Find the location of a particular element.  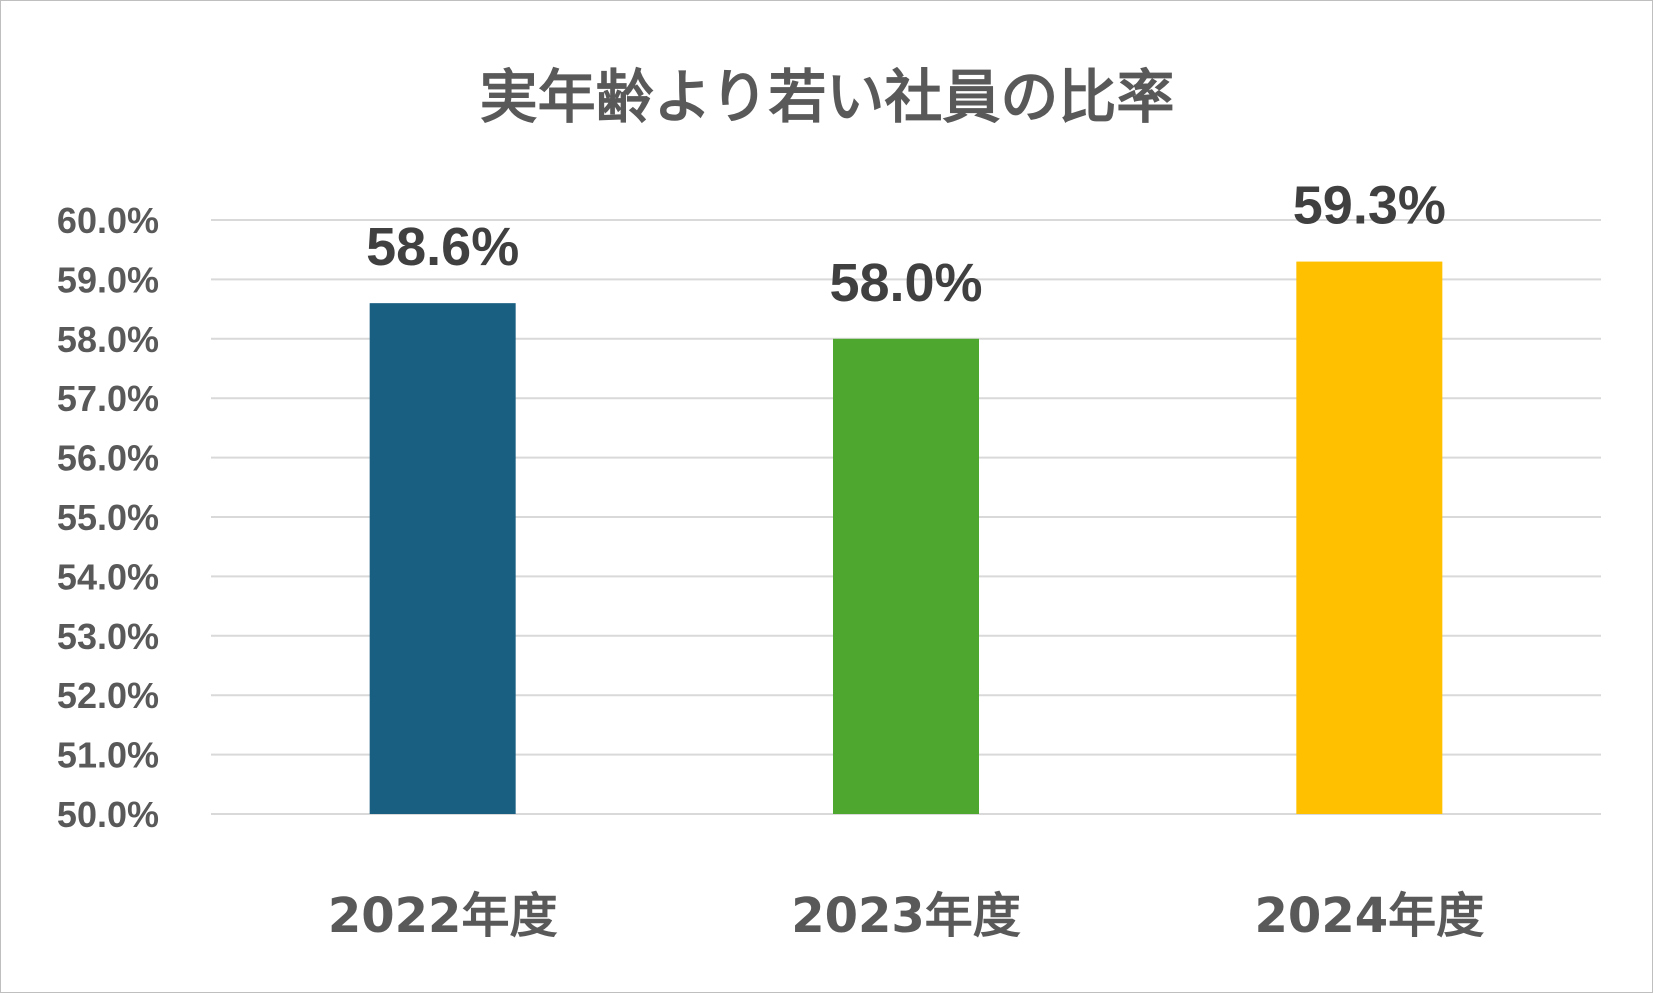

data-label: 58.0% is located at coordinates (905, 283).